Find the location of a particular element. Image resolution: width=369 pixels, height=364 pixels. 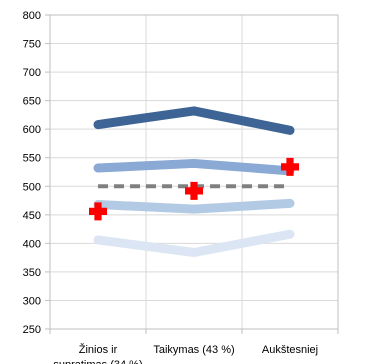

y-tick-label: 350 is located at coordinates (32, 273).